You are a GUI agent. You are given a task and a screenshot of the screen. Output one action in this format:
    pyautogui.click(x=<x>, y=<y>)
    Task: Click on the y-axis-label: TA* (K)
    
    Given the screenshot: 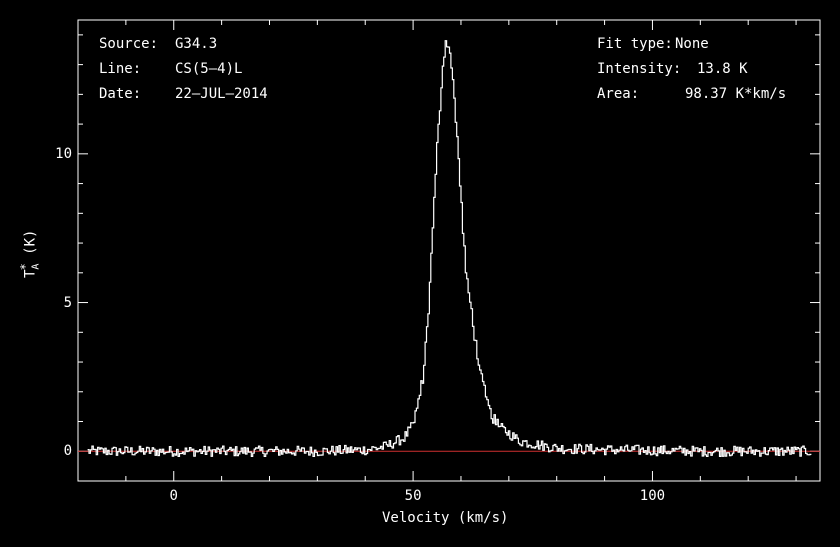 What is the action you would take?
    pyautogui.click(x=29, y=254)
    